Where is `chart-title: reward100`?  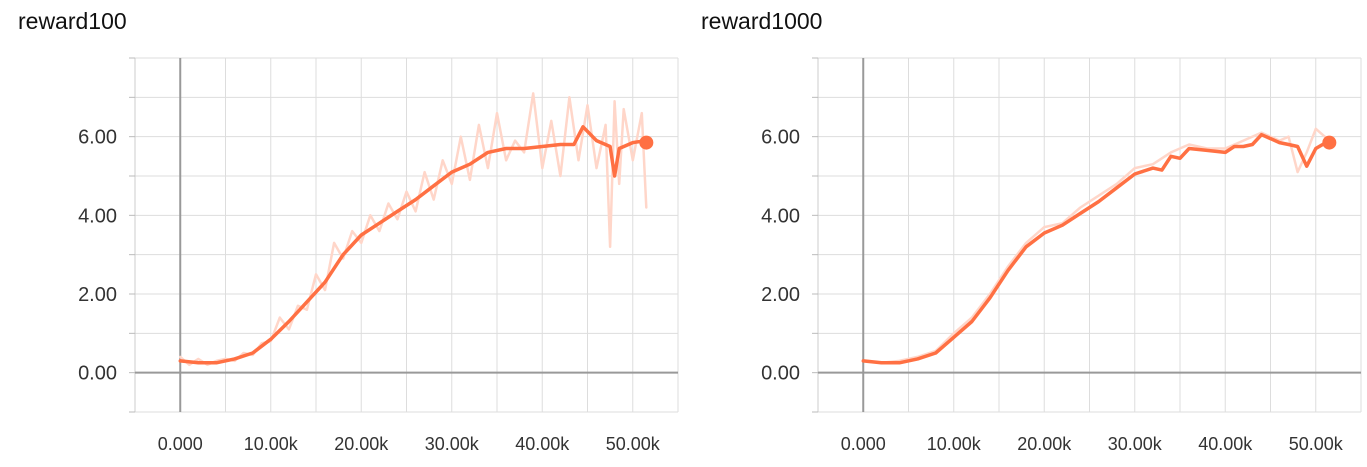
chart-title: reward100 is located at coordinates (72, 21).